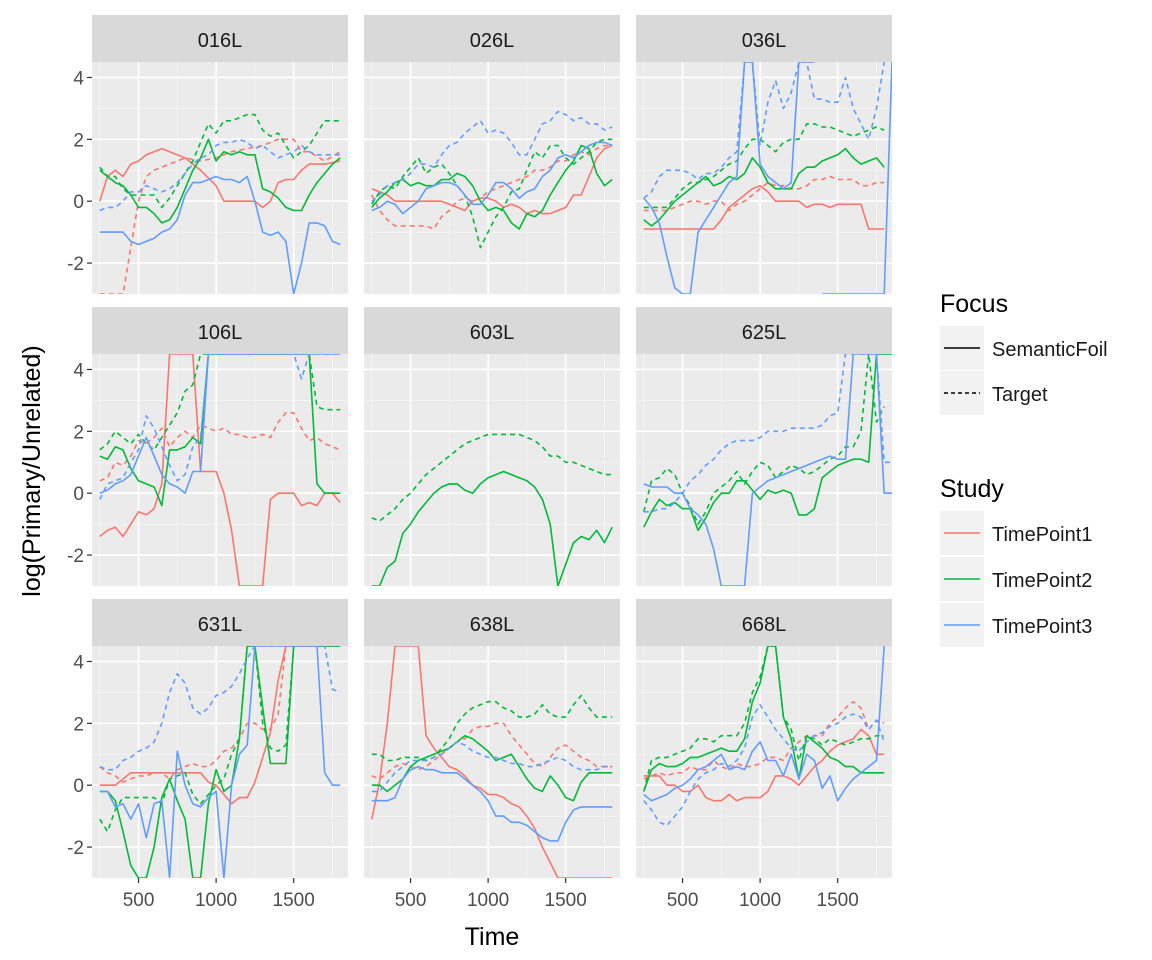 The height and width of the screenshot is (960, 1152). Describe the element at coordinates (492, 625) in the screenshot. I see `panel-strip-label: 638L` at that location.